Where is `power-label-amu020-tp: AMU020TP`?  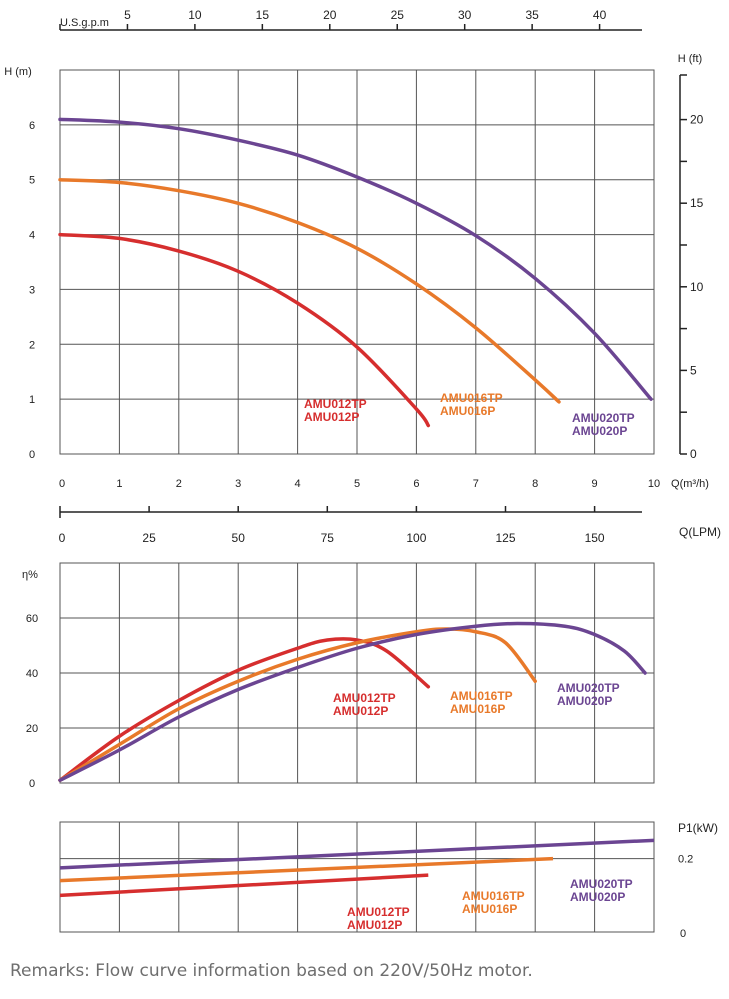 power-label-amu020-tp: AMU020TP is located at coordinates (601, 884).